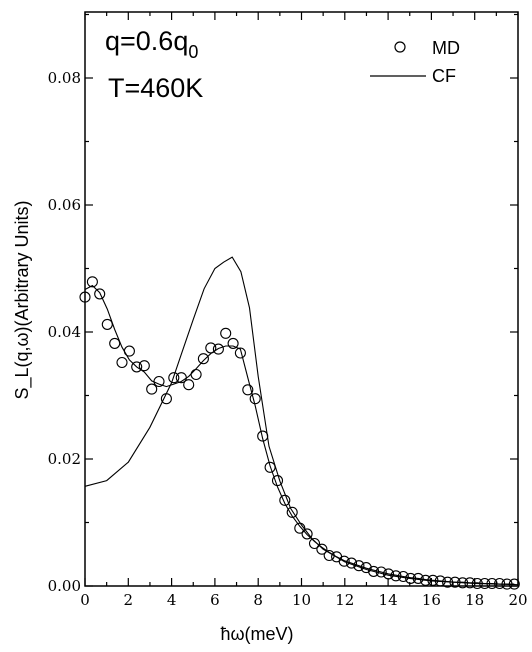 The image size is (532, 652). I want to click on q-annotation: q=0.6q0, so click(151, 44).